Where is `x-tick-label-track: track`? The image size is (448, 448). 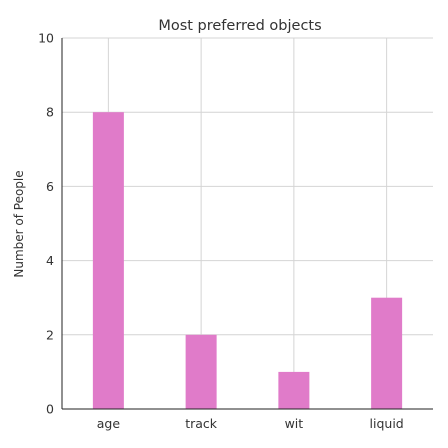
x-tick-label-track: track is located at coordinates (201, 423).